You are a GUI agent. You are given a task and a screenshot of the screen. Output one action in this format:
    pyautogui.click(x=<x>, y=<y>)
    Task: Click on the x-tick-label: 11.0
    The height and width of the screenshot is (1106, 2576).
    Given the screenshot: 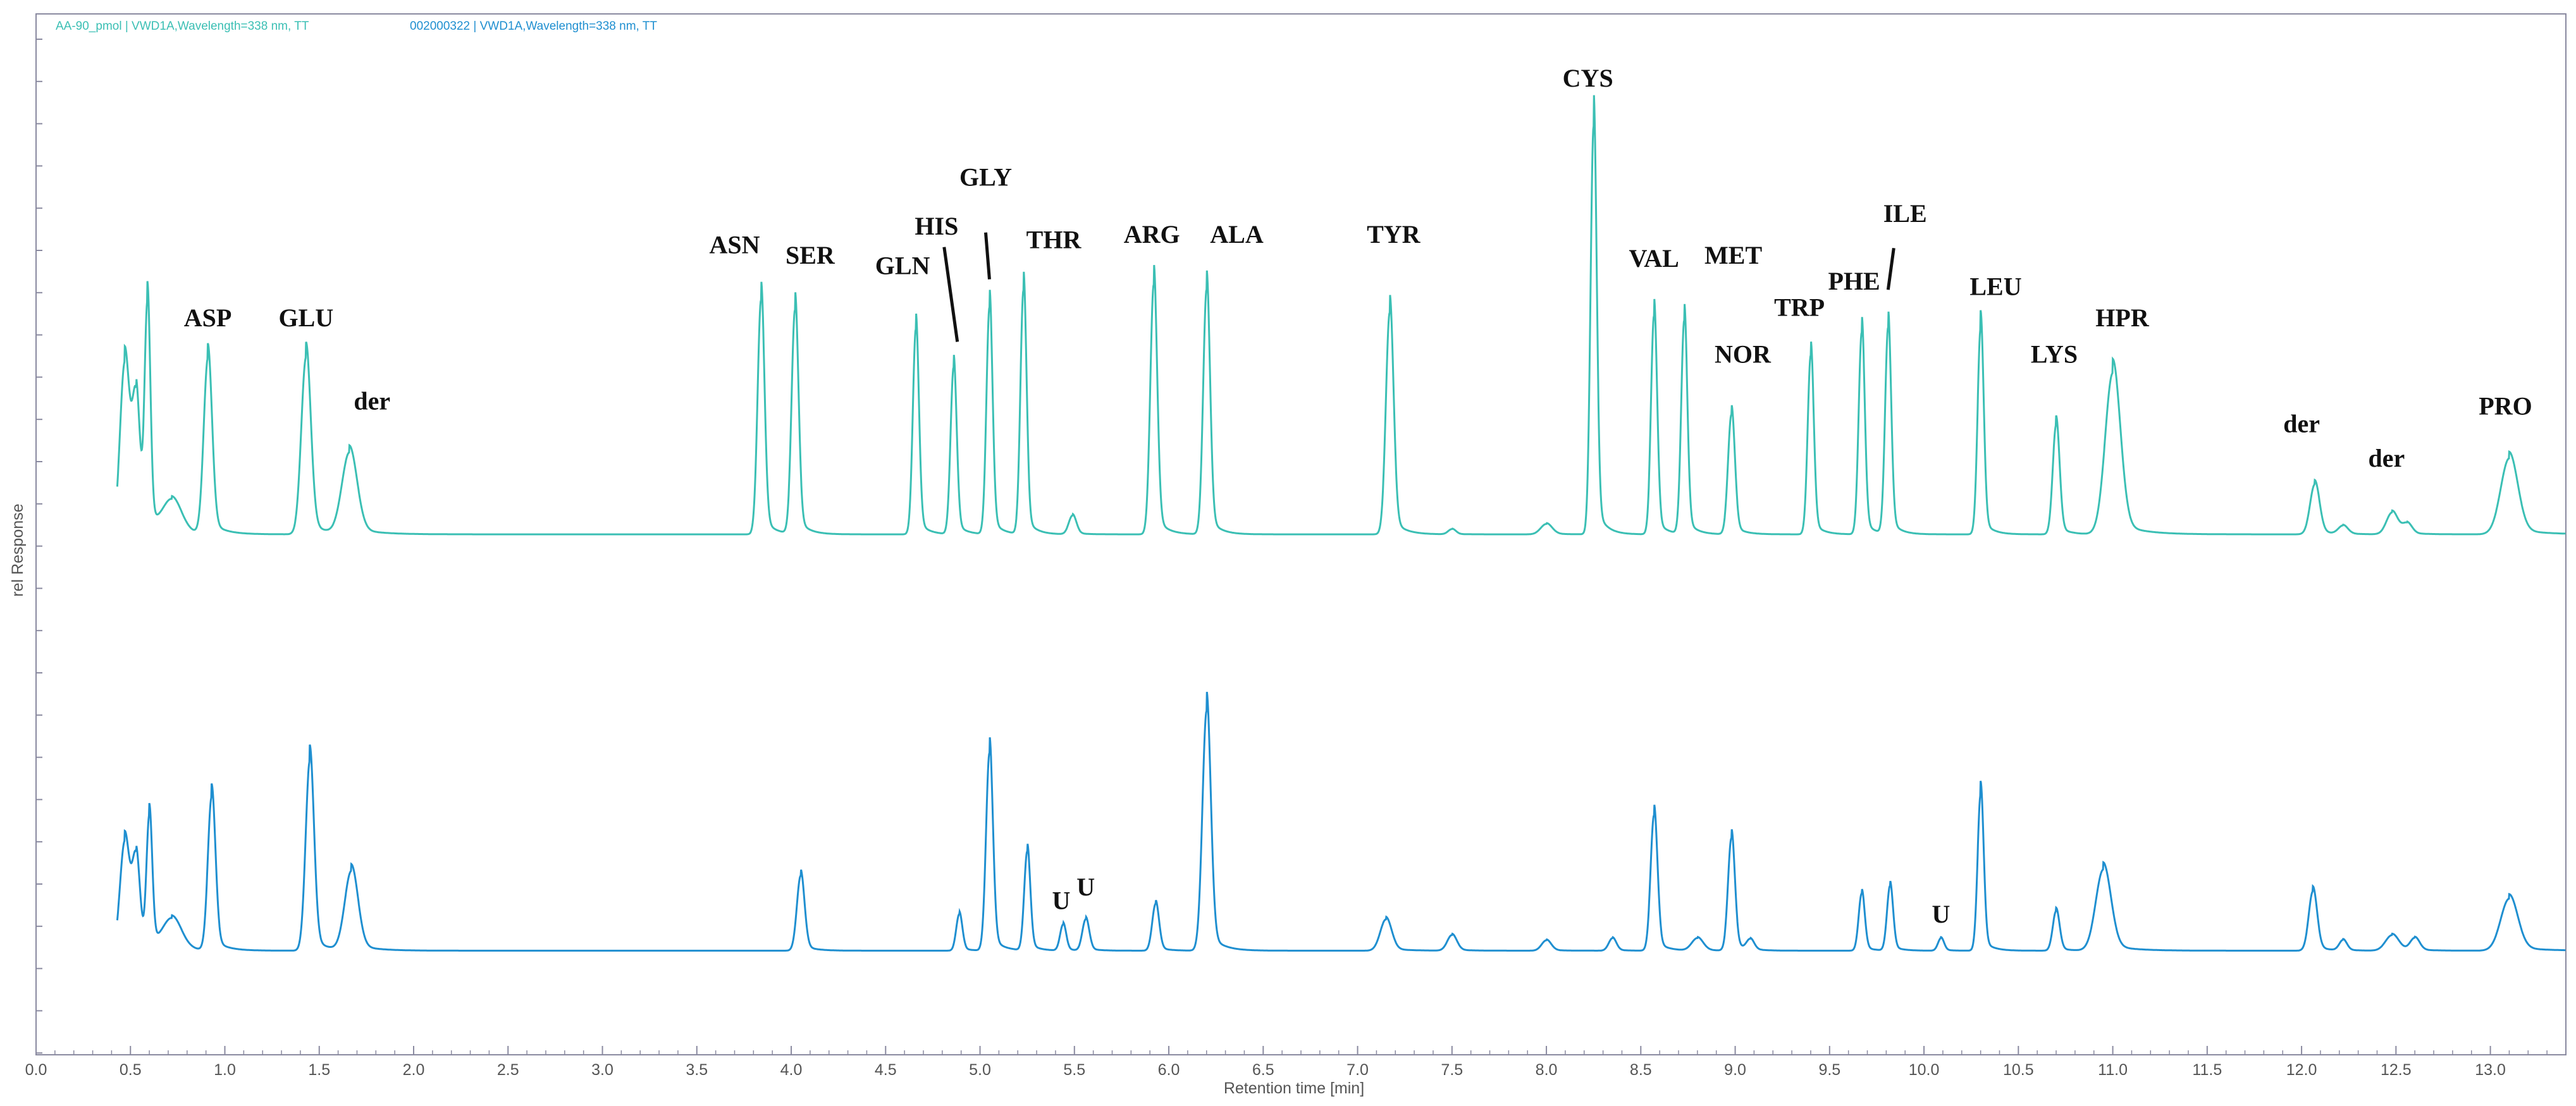 What is the action you would take?
    pyautogui.click(x=2113, y=1070)
    